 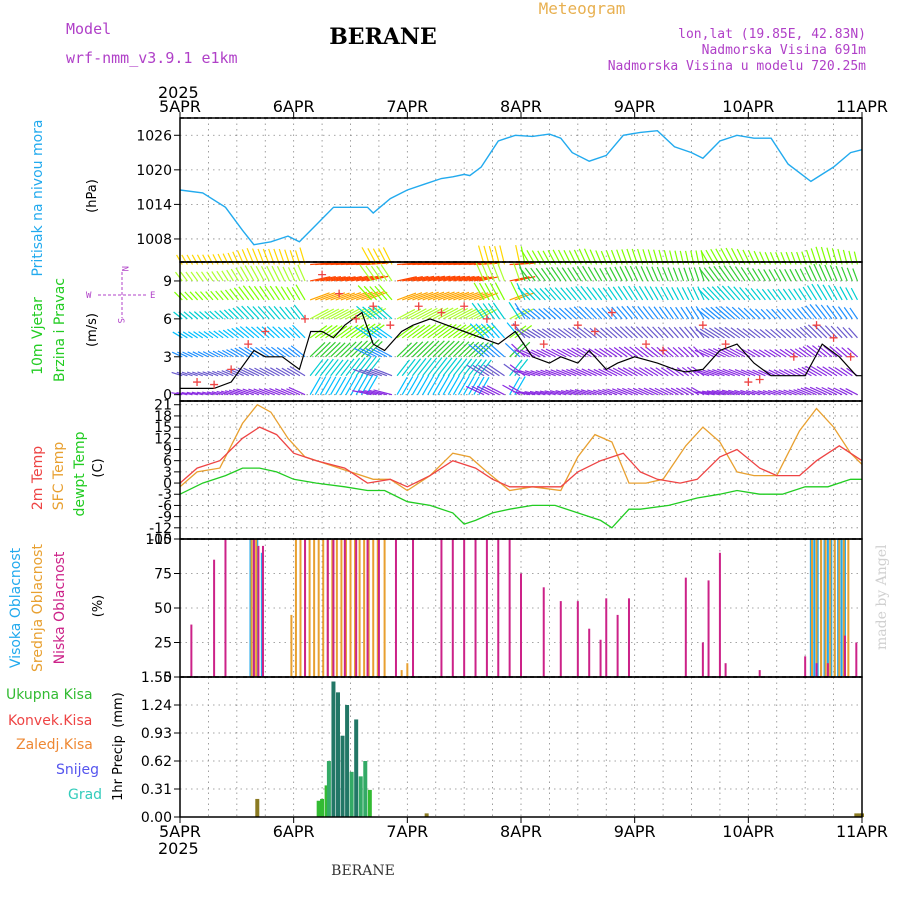 What do you see at coordinates (407, 831) in the screenshot?
I see `xtick-label-bottom: 7APR` at bounding box center [407, 831].